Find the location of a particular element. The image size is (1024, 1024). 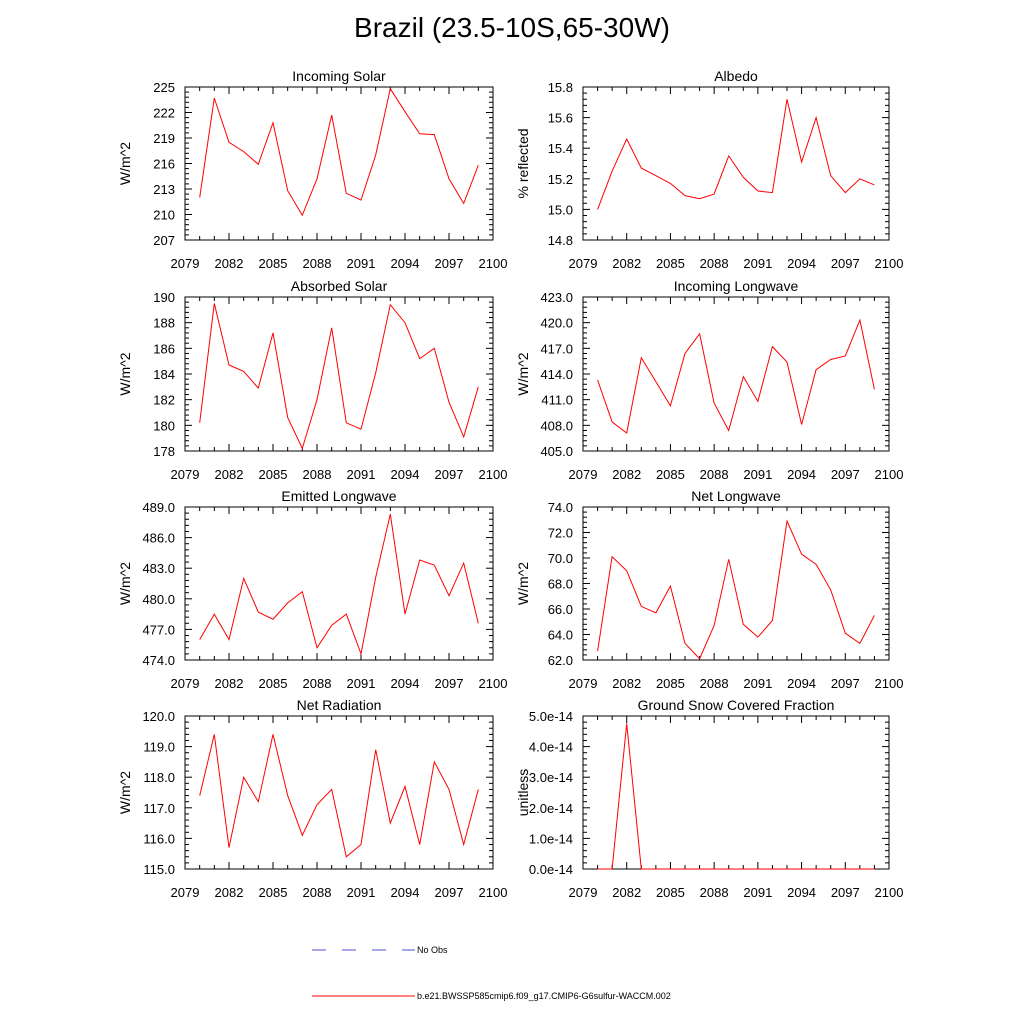

panel-title: Incoming Longwave is located at coordinates (736, 286).